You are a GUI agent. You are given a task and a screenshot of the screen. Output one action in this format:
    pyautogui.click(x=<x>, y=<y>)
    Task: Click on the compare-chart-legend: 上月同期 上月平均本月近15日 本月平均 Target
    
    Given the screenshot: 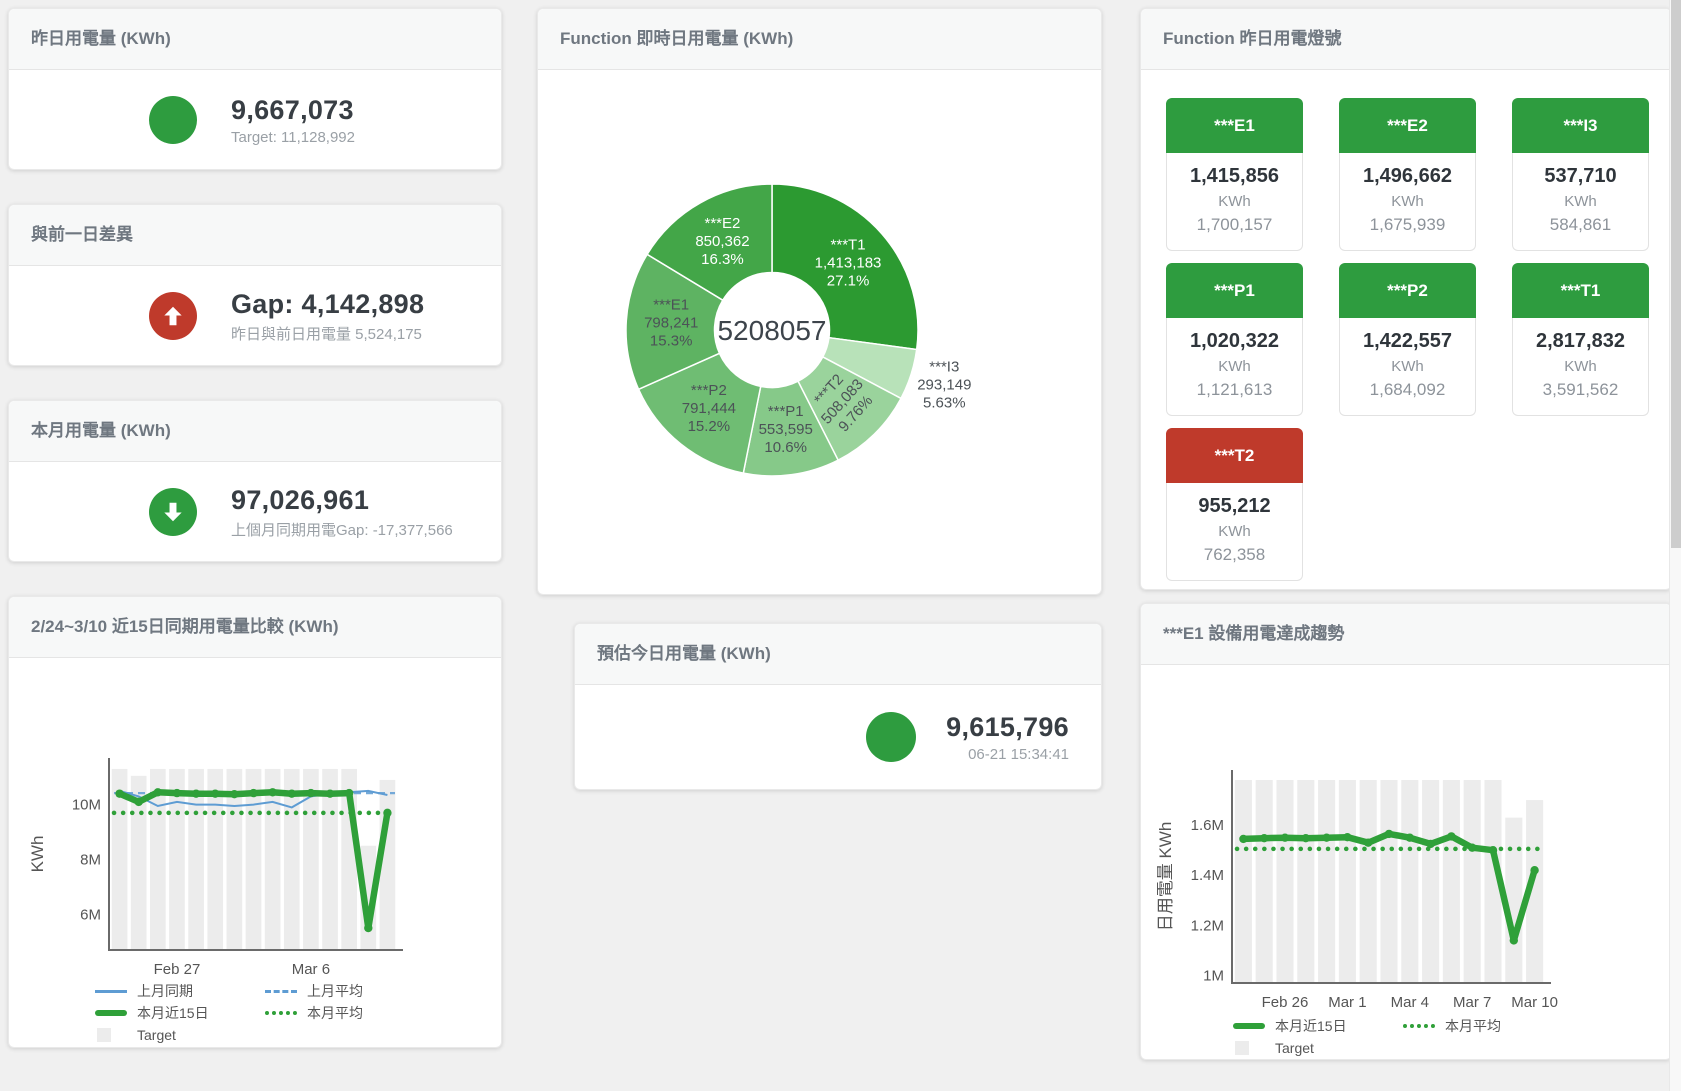 What is the action you would take?
    pyautogui.click(x=280, y=1013)
    